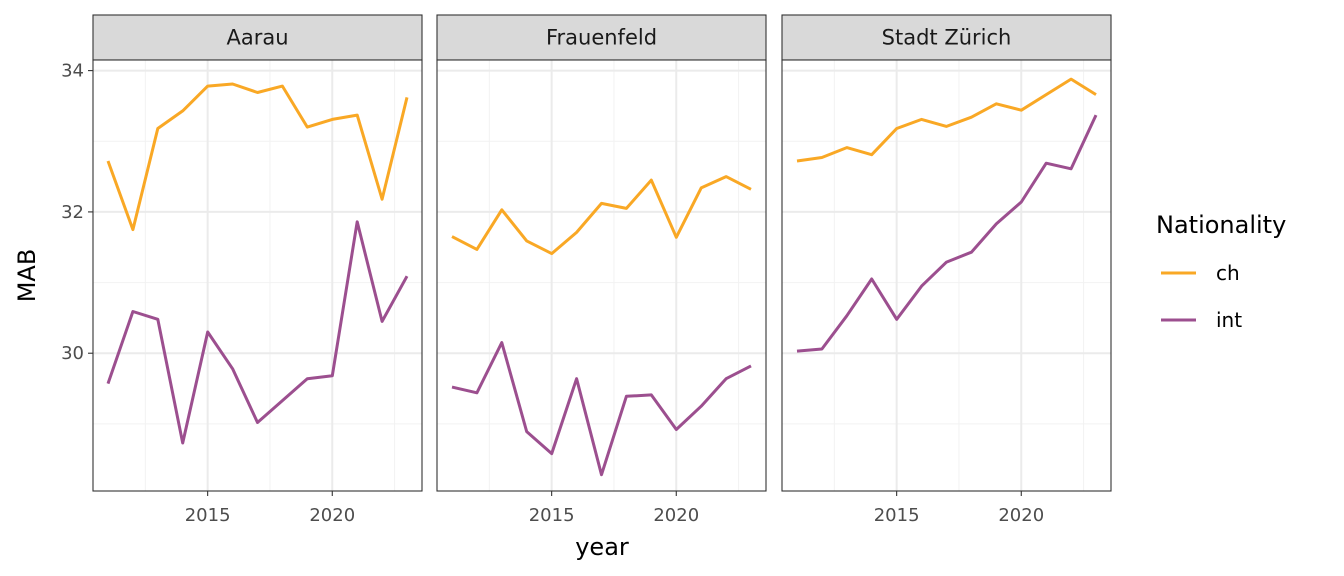  I want to click on facet-title: Aarau, so click(257, 38).